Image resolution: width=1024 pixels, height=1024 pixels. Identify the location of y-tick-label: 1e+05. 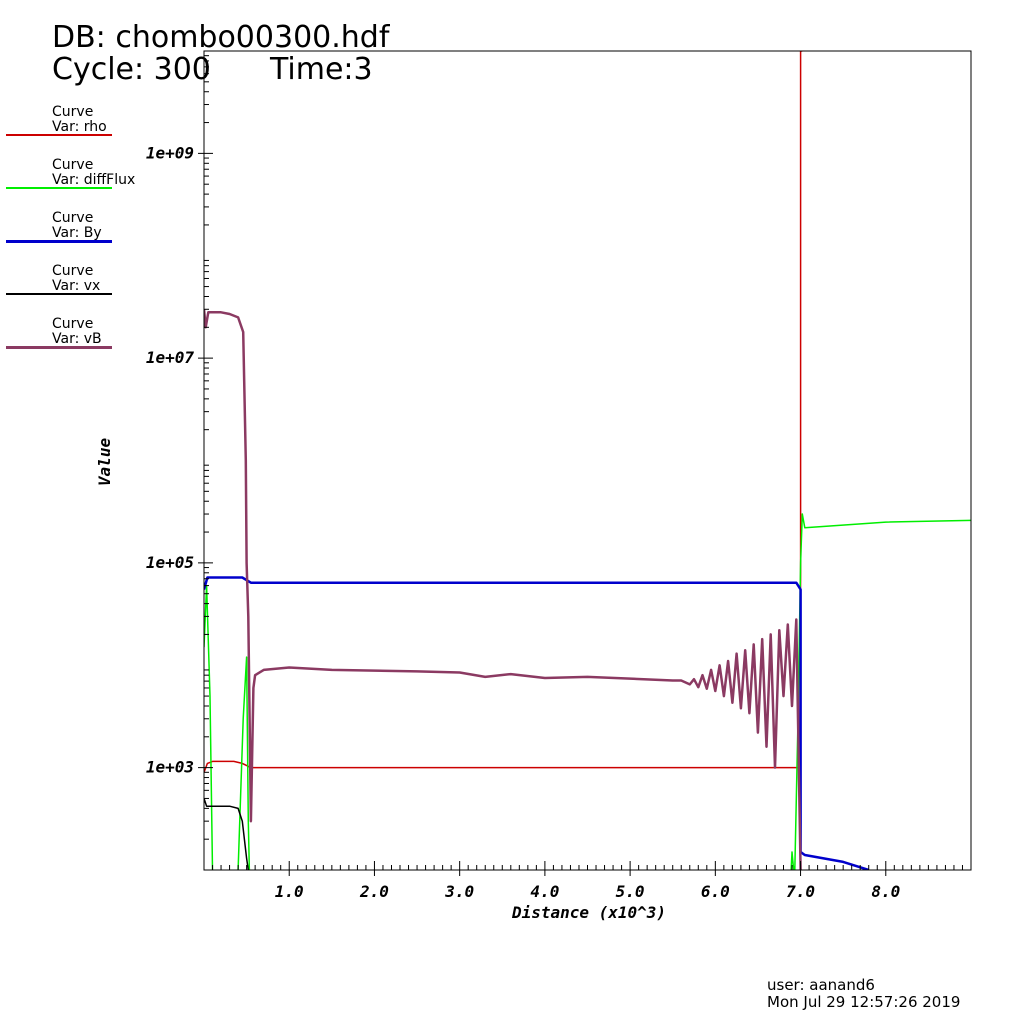
(170, 562).